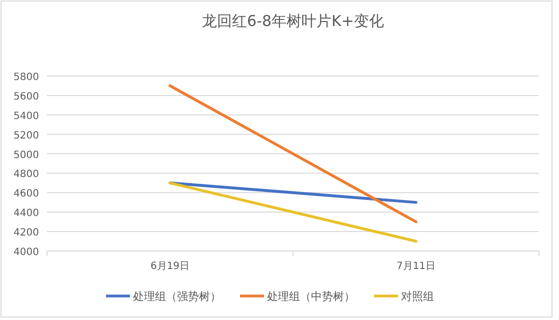 Image resolution: width=559 pixels, height=320 pixels. What do you see at coordinates (177, 296) in the screenshot?
I see `legend-label: 处理组（强势树）` at bounding box center [177, 296].